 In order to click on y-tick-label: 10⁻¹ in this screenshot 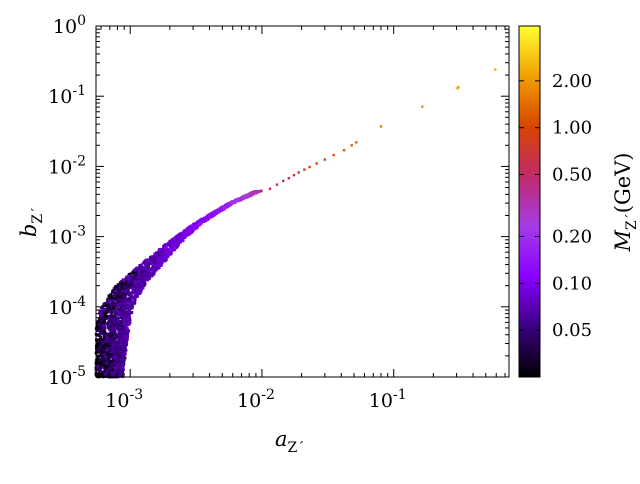, I will do `click(67, 95)`.